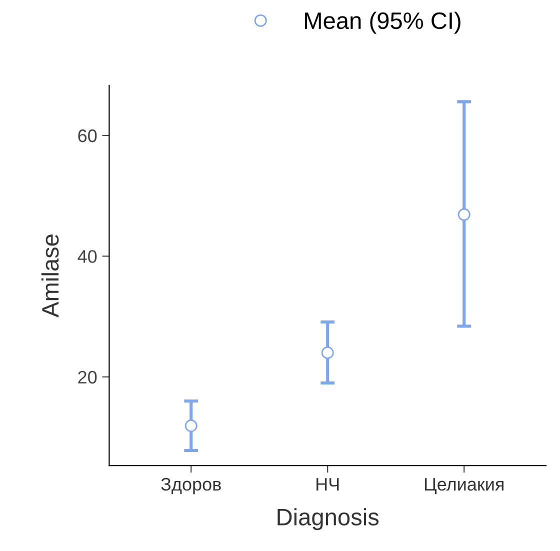  What do you see at coordinates (87, 256) in the screenshot?
I see `y-tick-label: 40` at bounding box center [87, 256].